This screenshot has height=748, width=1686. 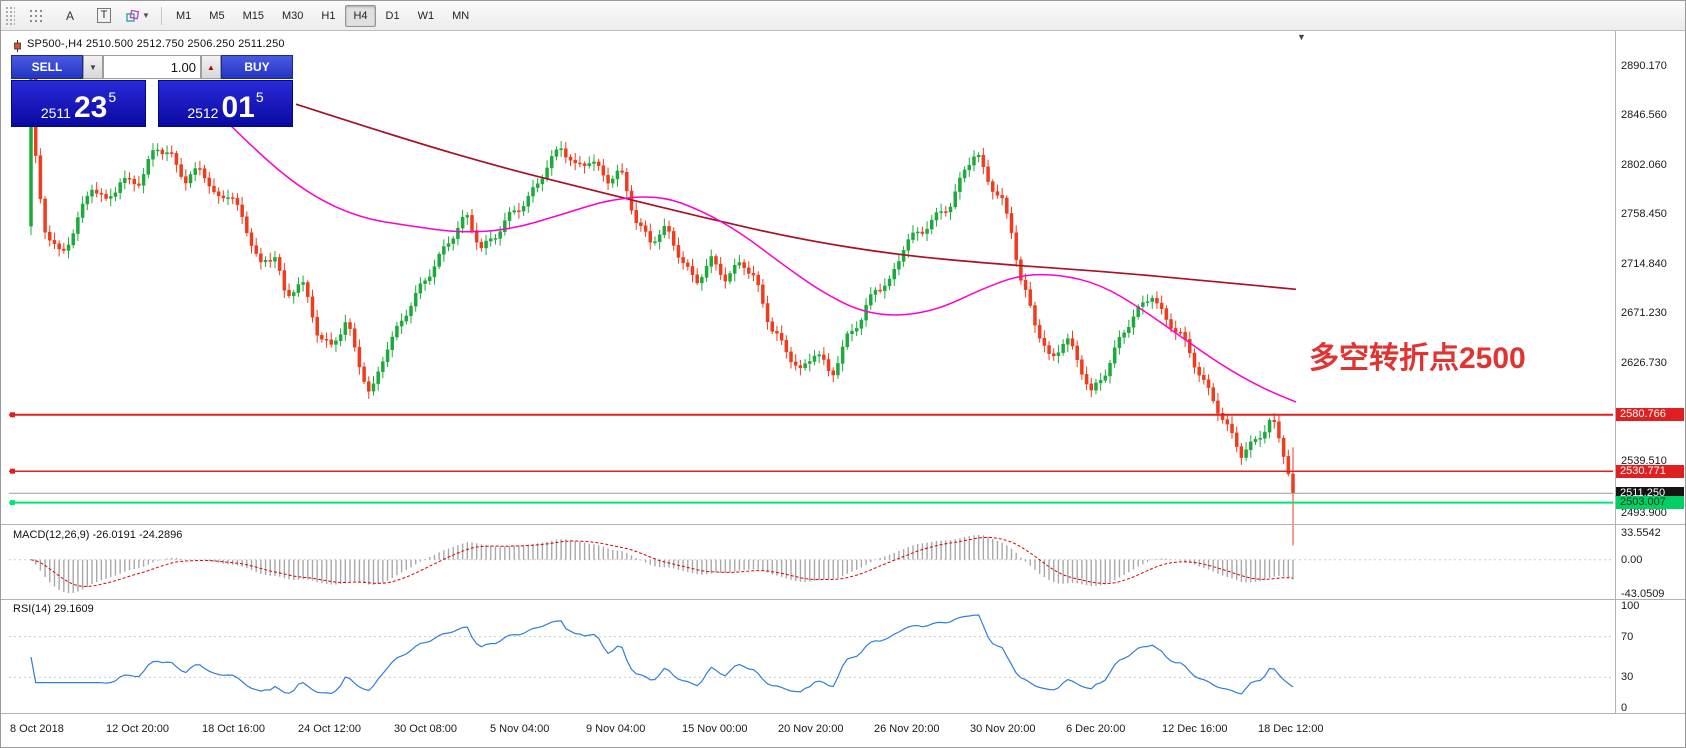 I want to click on time-axis-label: 9 Nov 04:00, so click(x=616, y=729).